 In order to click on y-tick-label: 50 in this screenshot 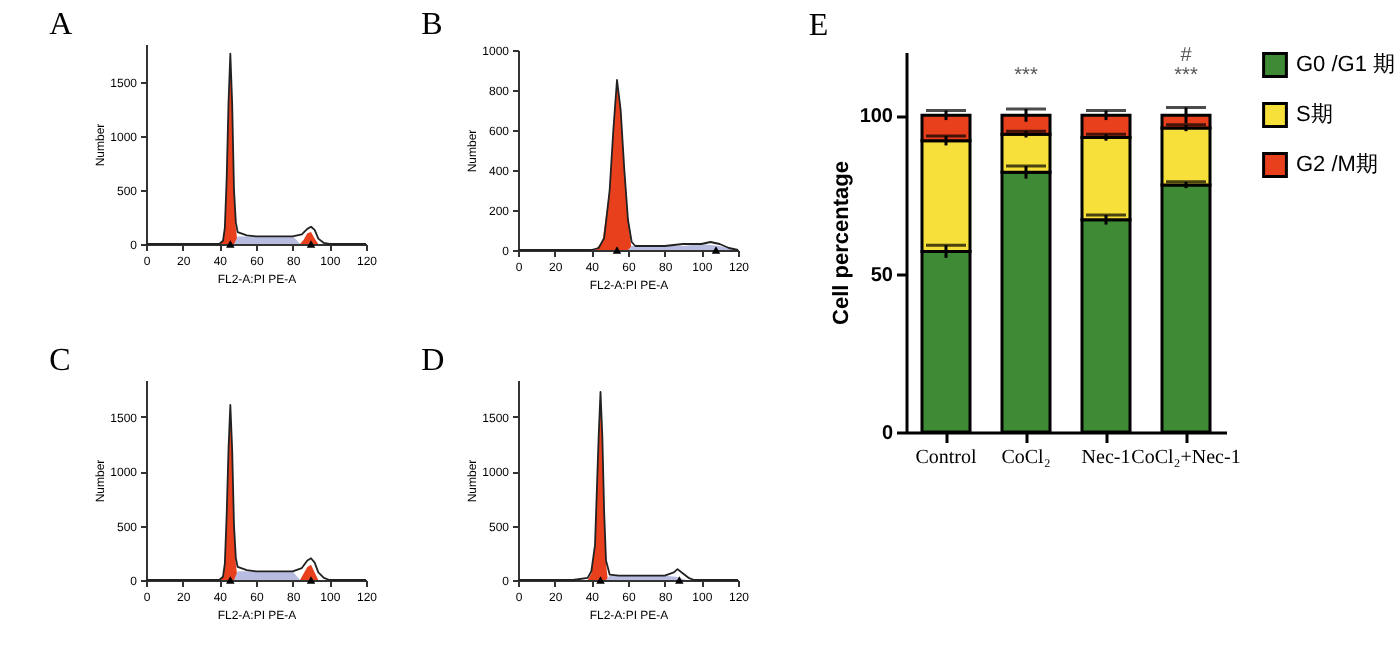, I will do `click(882, 275)`.